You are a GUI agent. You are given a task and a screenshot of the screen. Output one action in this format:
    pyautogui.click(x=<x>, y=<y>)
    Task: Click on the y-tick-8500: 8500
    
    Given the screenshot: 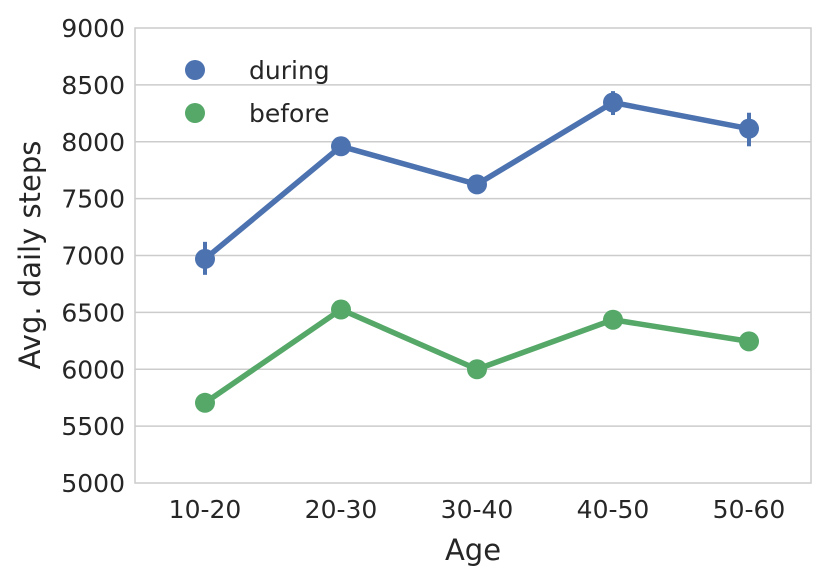 What is the action you would take?
    pyautogui.click(x=93, y=85)
    